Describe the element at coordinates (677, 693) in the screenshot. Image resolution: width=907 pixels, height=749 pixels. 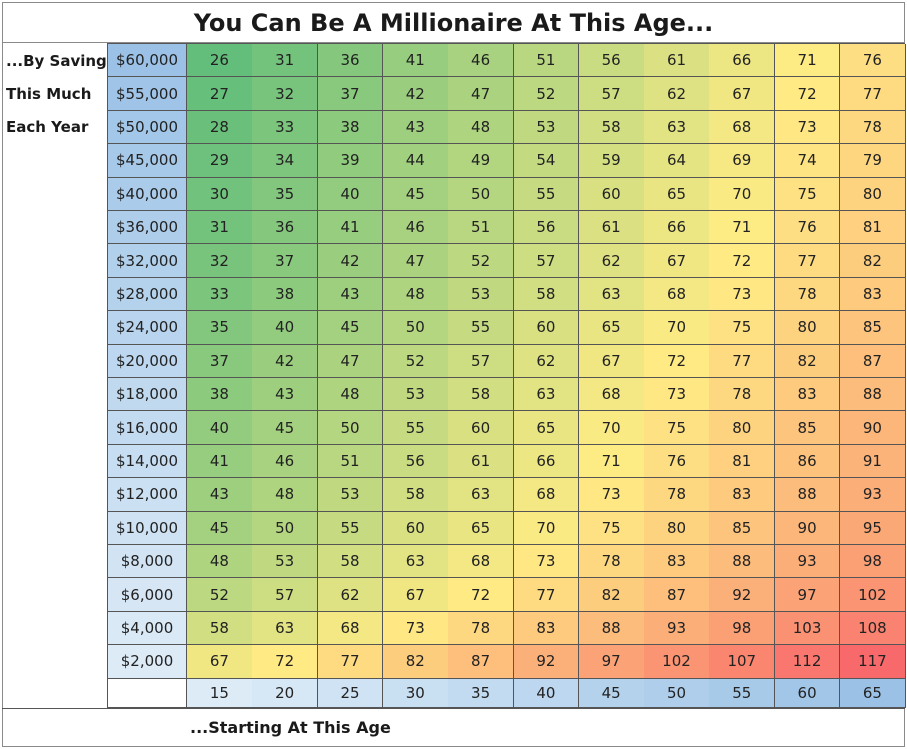
I see `starting-age-label: 50` at that location.